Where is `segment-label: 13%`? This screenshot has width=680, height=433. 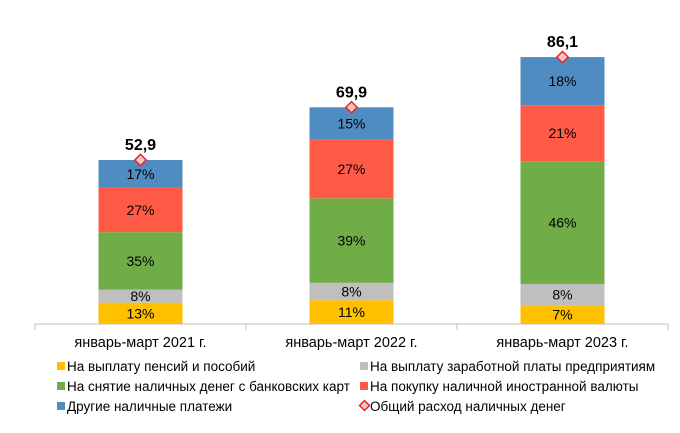
segment-label: 13% is located at coordinates (140, 313).